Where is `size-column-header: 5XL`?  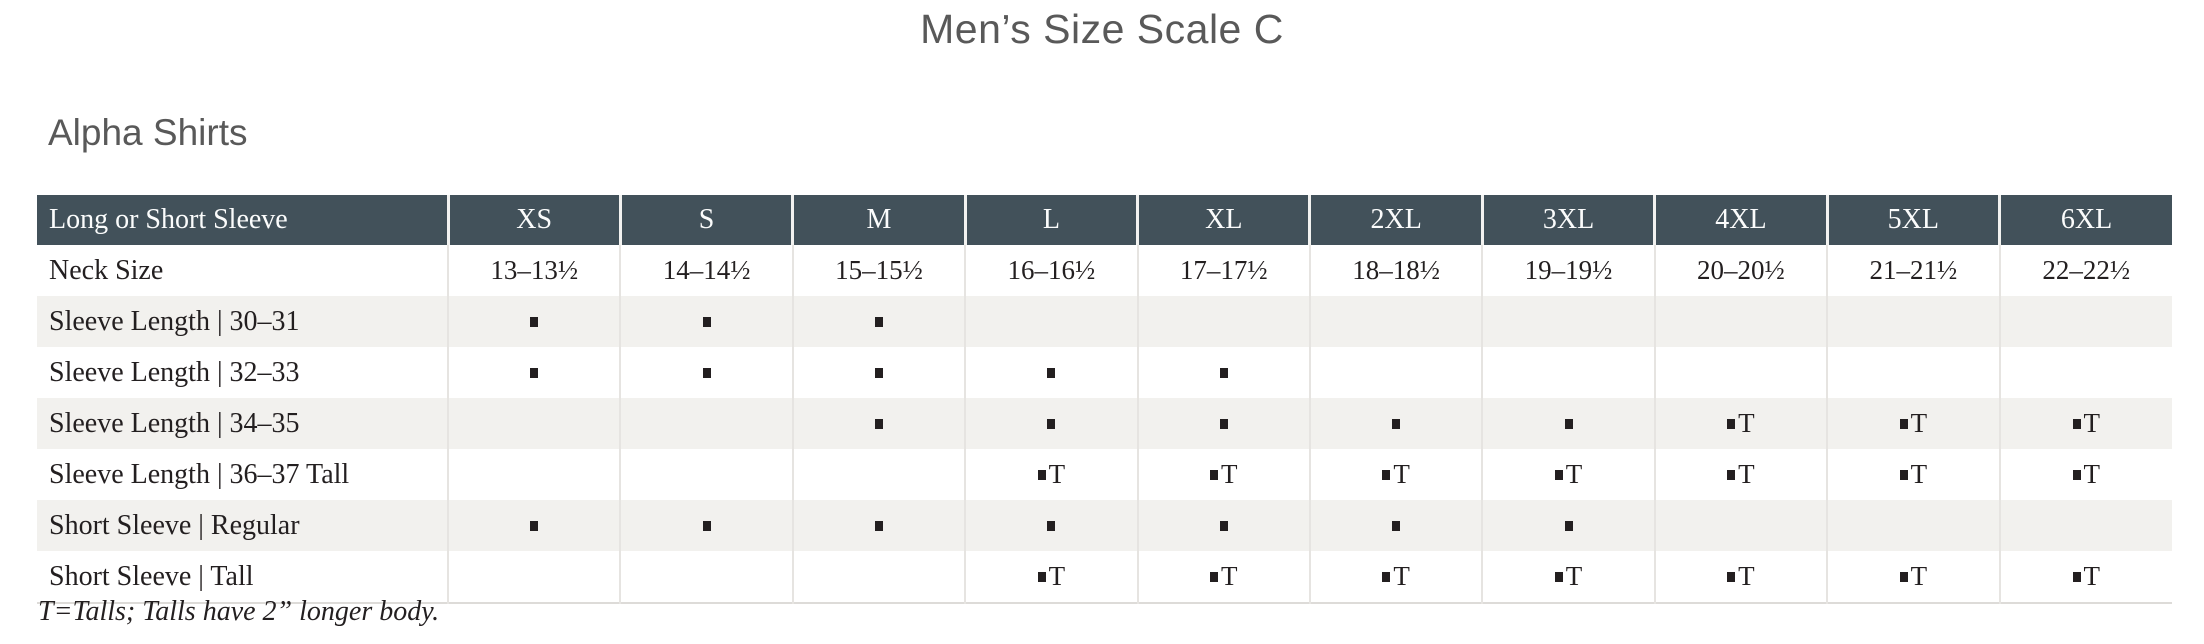 size-column-header: 5XL is located at coordinates (1912, 220).